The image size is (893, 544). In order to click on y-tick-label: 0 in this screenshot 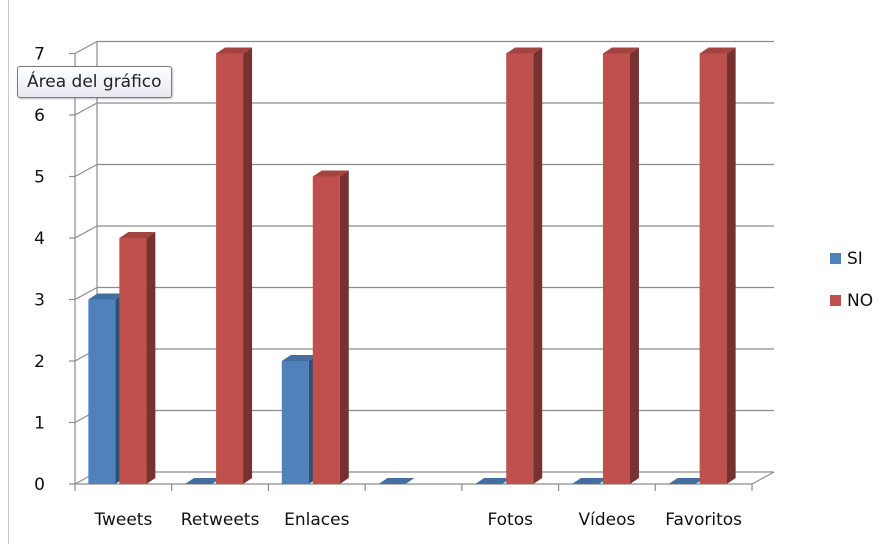, I will do `click(39, 485)`.